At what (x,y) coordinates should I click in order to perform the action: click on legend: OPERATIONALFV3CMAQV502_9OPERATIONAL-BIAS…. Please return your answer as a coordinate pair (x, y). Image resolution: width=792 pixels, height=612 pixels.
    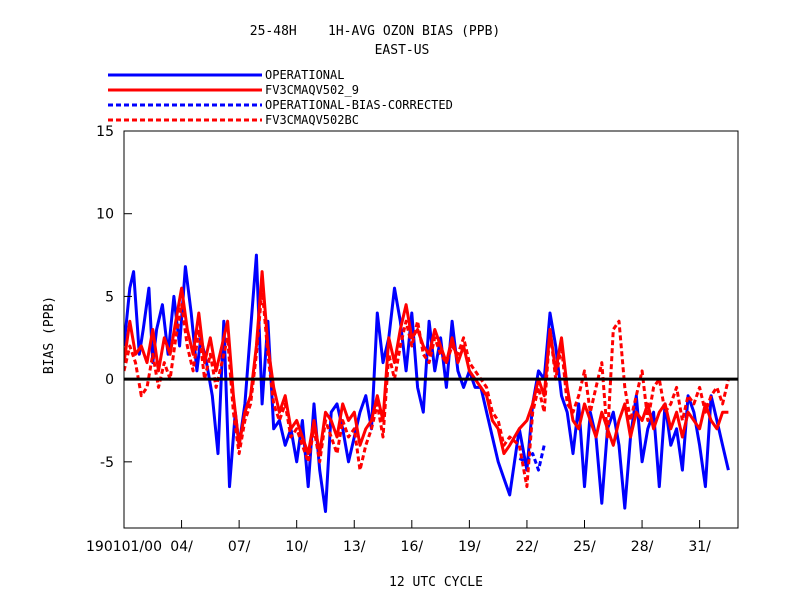
    Looking at the image, I should click on (280, 97).